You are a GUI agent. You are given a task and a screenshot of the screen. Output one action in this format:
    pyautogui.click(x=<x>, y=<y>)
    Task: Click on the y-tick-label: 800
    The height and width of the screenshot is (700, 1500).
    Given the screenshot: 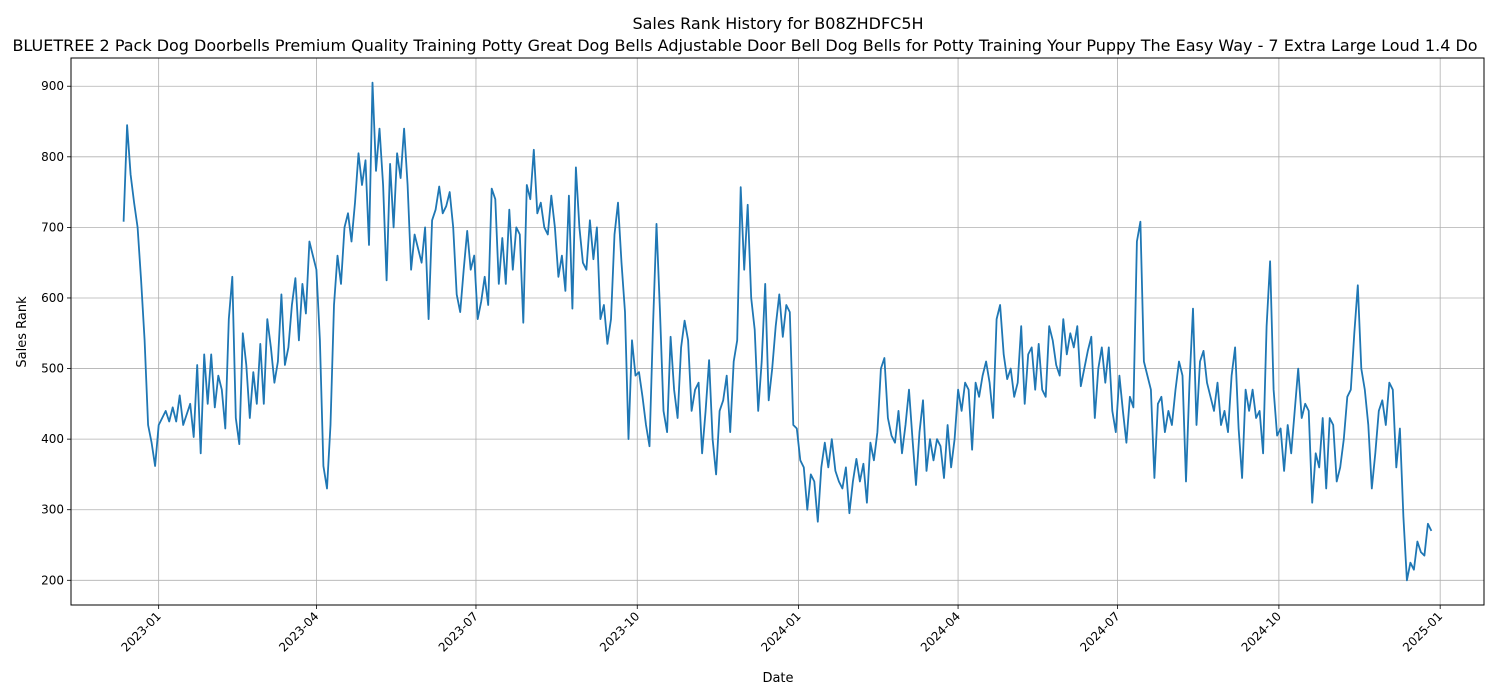 What is the action you would take?
    pyautogui.click(x=52, y=157)
    